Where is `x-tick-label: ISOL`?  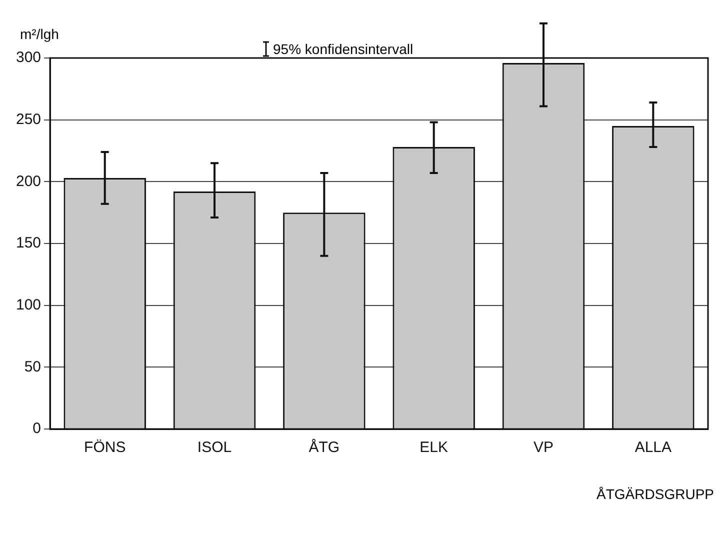
x-tick-label: ISOL is located at coordinates (214, 447).